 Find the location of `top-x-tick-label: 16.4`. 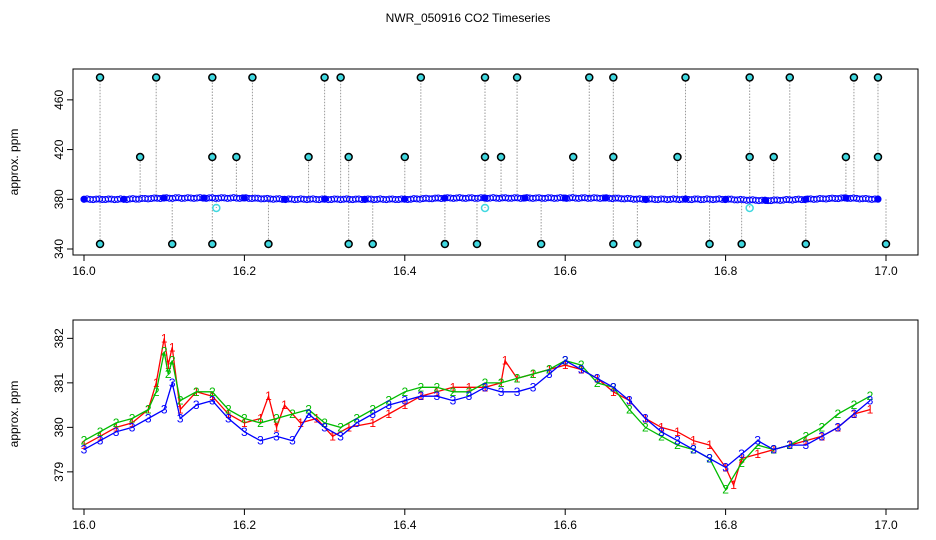

top-x-tick-label: 16.4 is located at coordinates (405, 271).